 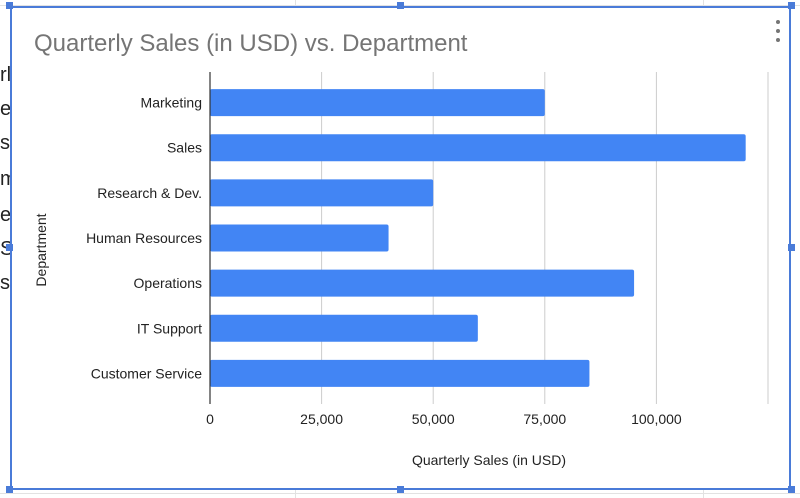 What do you see at coordinates (656, 419) in the screenshot?
I see `x-tick-label: 100,000` at bounding box center [656, 419].